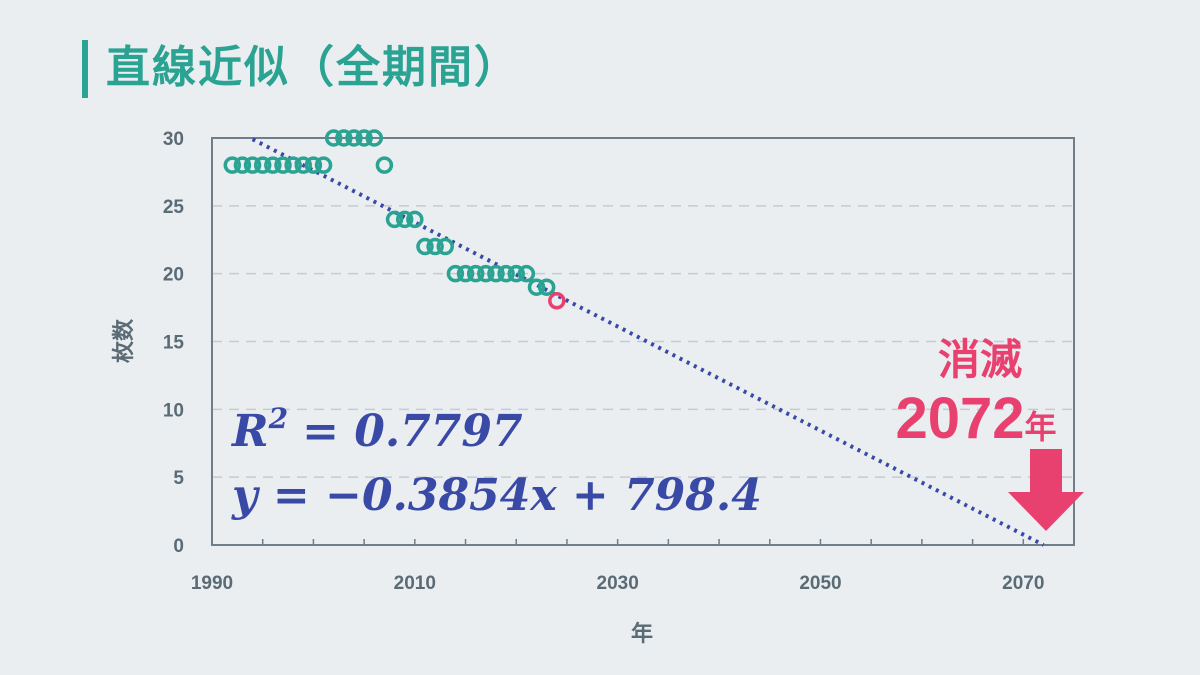 Image resolution: width=1200 pixels, height=675 pixels. I want to click on x-tick-label: 2010, so click(415, 583).